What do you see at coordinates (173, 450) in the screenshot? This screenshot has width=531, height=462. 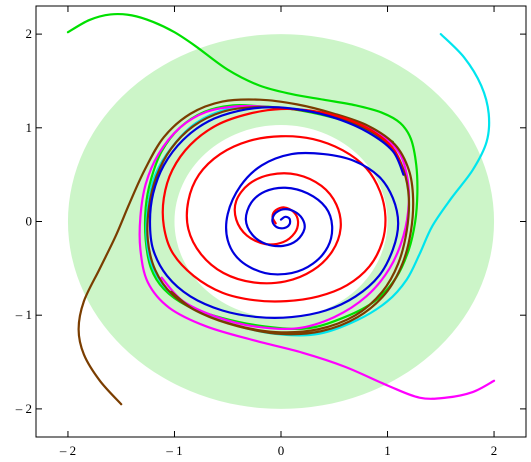 I see `x-tick-label: – 1` at bounding box center [173, 450].